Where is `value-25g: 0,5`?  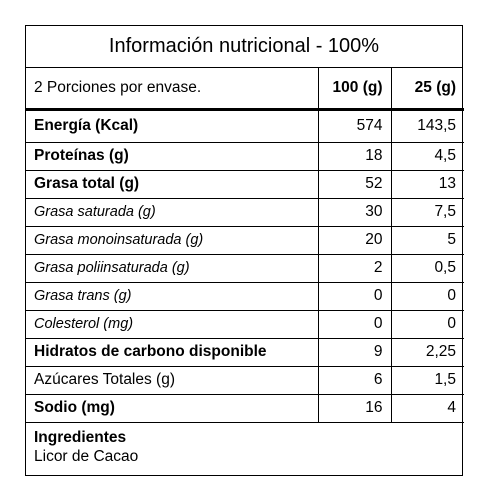
value-25g: 0,5 is located at coordinates (427, 268).